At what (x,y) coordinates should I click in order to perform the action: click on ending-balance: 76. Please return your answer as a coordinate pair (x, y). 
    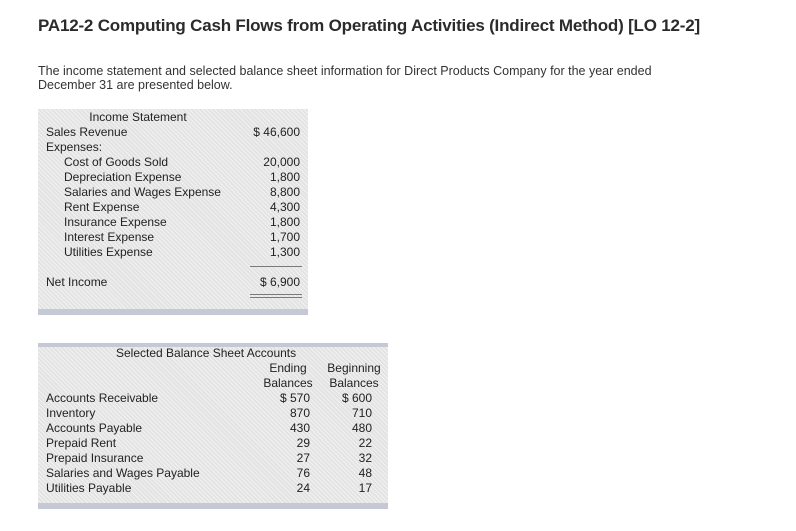
    Looking at the image, I should click on (303, 473).